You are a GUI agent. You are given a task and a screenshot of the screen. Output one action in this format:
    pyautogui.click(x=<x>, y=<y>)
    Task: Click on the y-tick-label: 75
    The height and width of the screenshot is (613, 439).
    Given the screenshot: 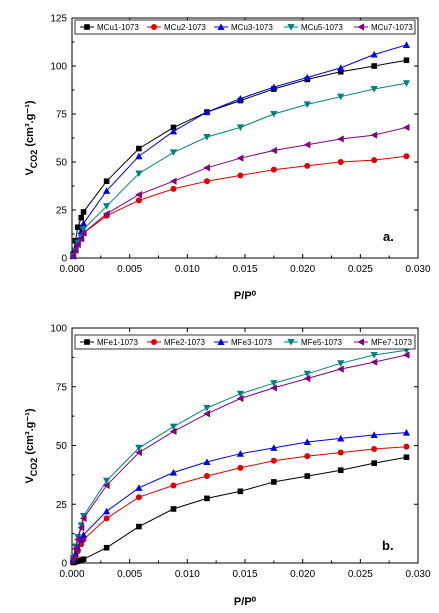 What is the action you would take?
    pyautogui.click(x=62, y=387)
    